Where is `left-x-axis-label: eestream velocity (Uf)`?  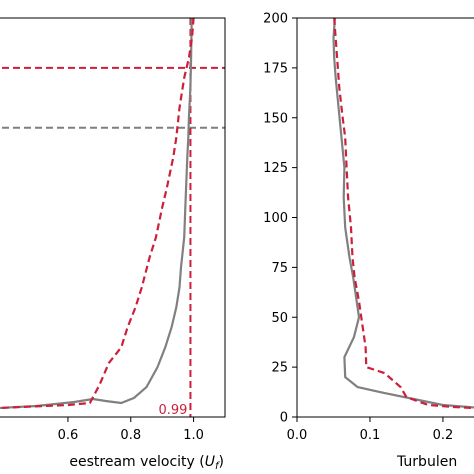 left-x-axis-label: eestream velocity (Uf) is located at coordinates (146, 463).